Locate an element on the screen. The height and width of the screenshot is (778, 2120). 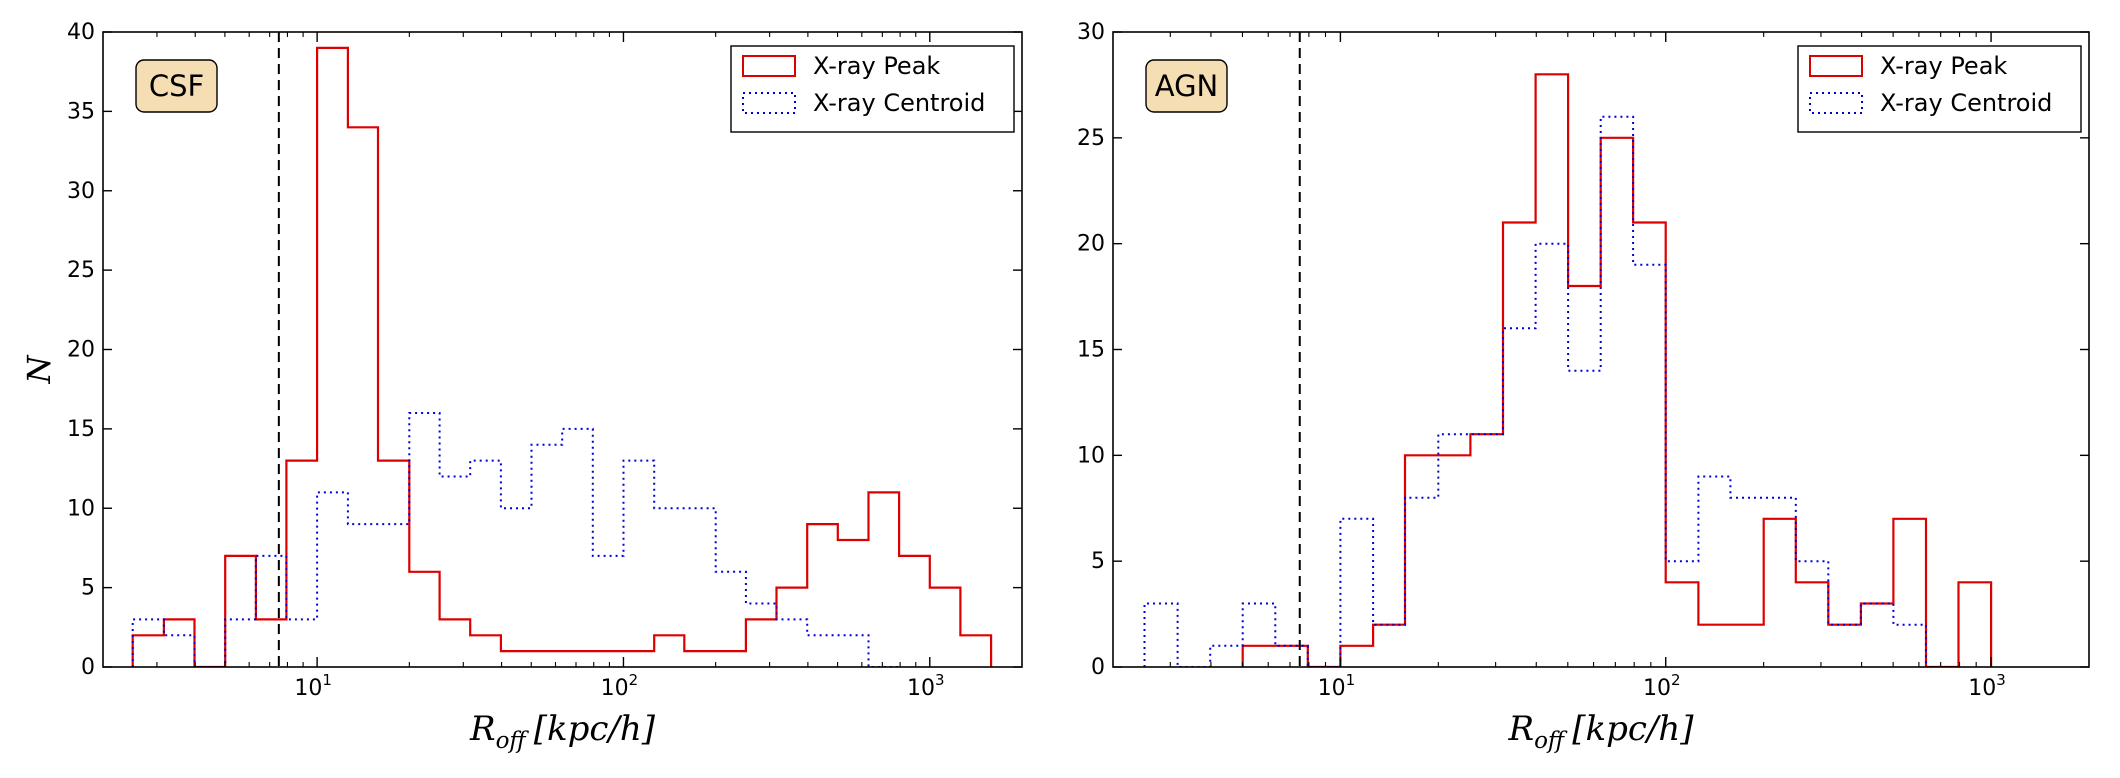
legend-label-1: X-ray Peak is located at coordinates (1943, 66).